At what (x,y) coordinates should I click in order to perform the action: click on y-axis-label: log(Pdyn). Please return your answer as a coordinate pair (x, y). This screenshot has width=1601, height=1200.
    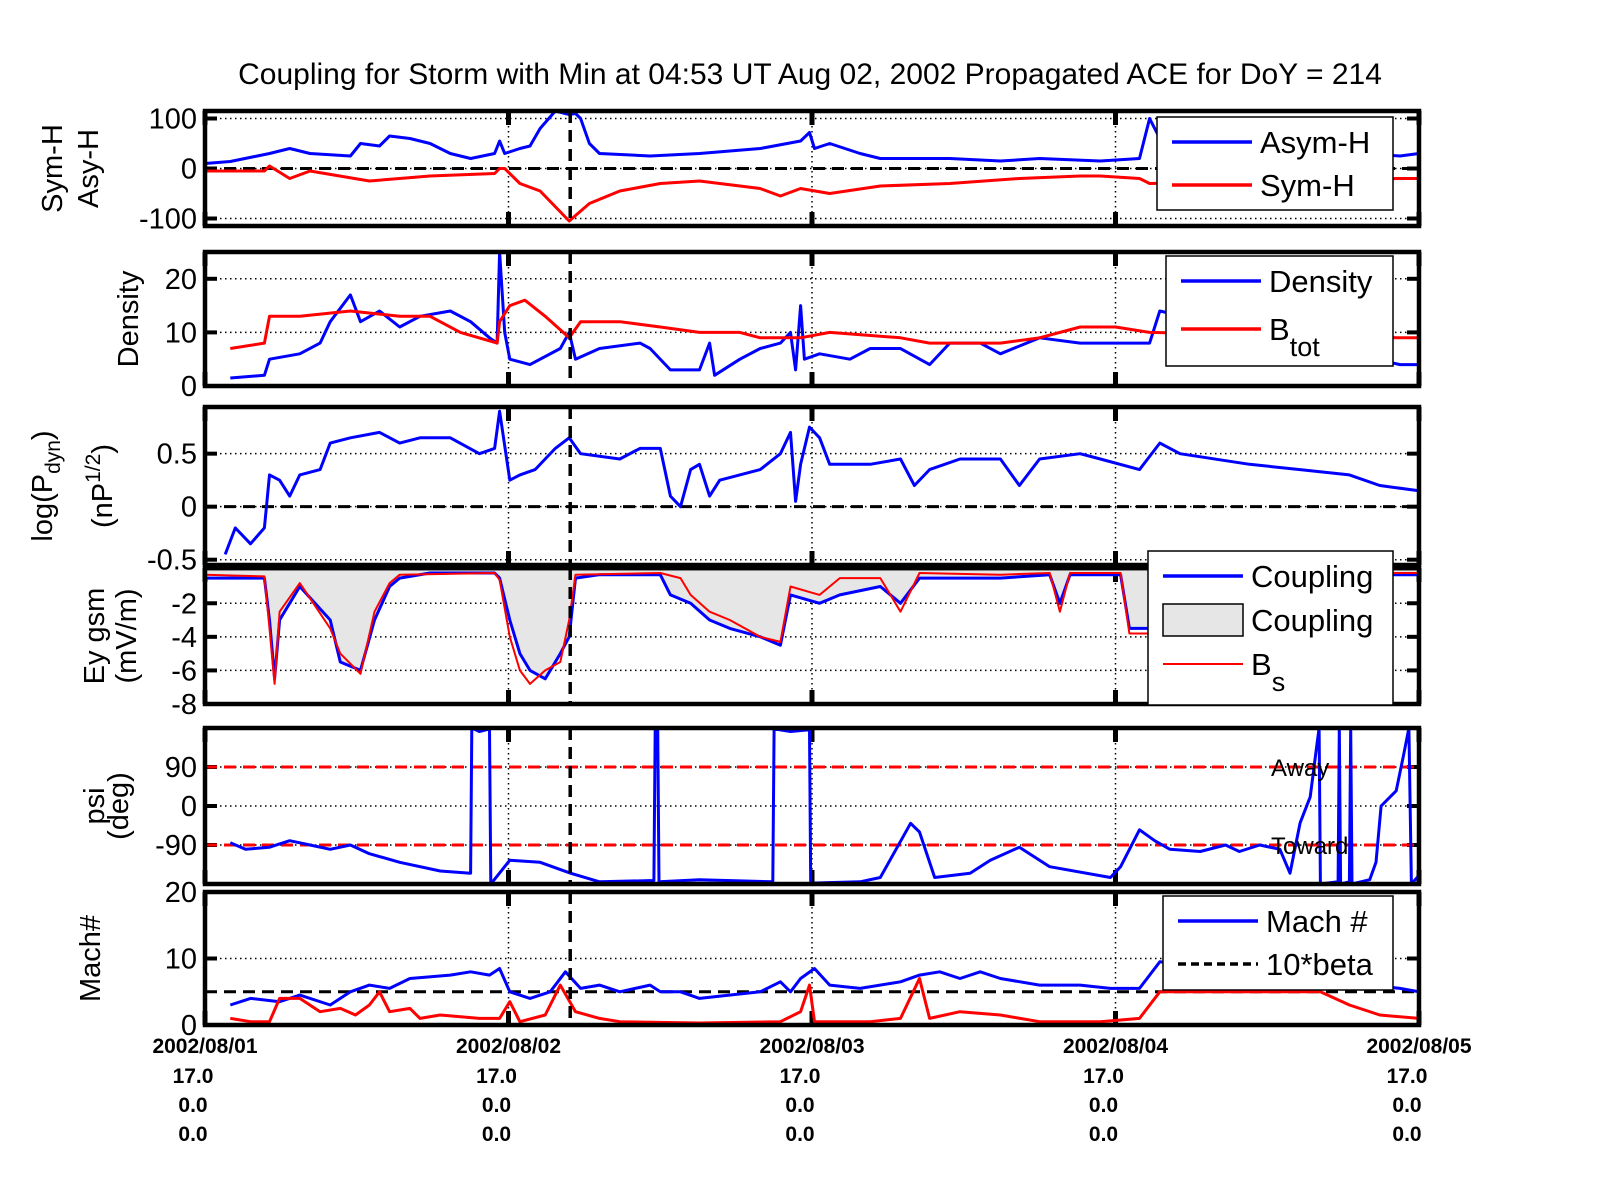
    Looking at the image, I should click on (46, 485).